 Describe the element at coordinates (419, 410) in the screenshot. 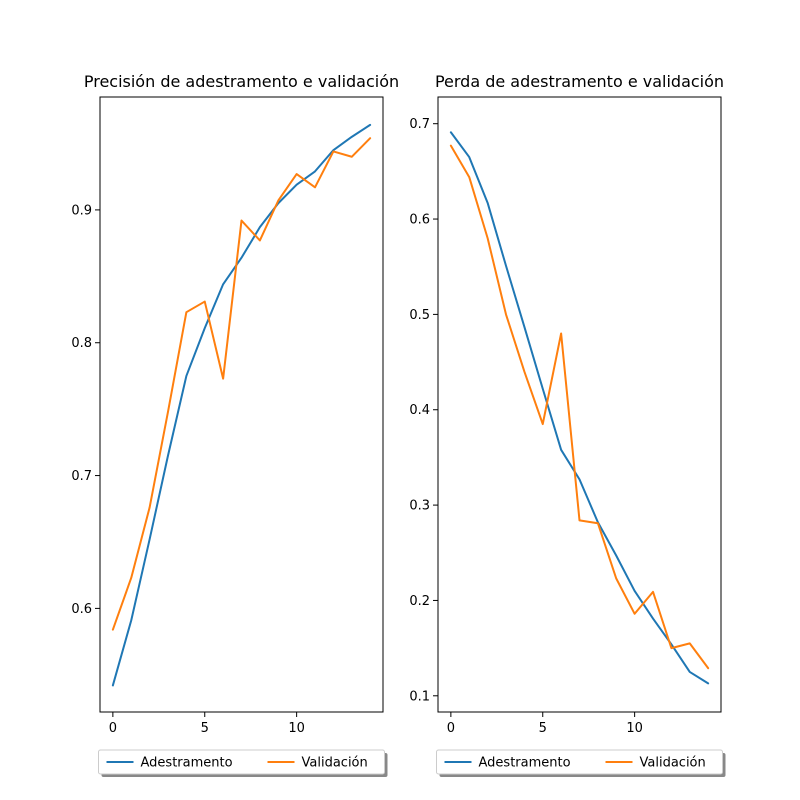

I see `y-tick-label: 0.4` at that location.